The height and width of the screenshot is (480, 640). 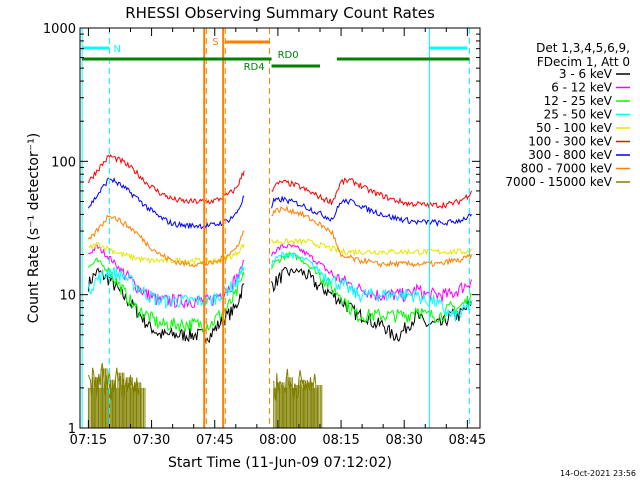 I want to click on legend-entry-label: 300 - 800 keV, so click(x=570, y=155).